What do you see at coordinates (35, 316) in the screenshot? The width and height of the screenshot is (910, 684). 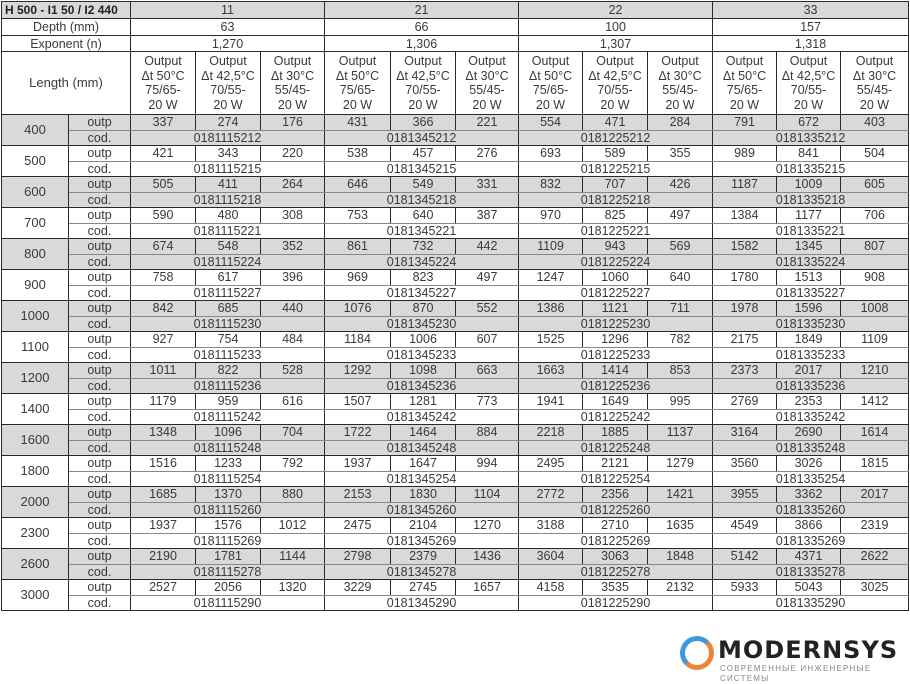 I see `length-value: 1000` at bounding box center [35, 316].